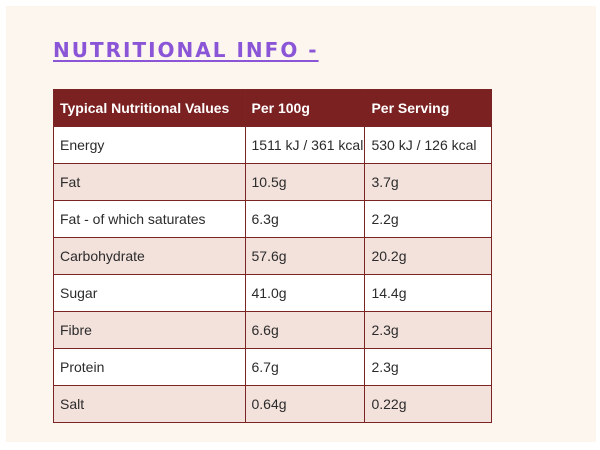 The height and width of the screenshot is (450, 600). Describe the element at coordinates (305, 145) in the screenshot. I see `value-per-100g: 1511 kJ / 361 kcal` at that location.